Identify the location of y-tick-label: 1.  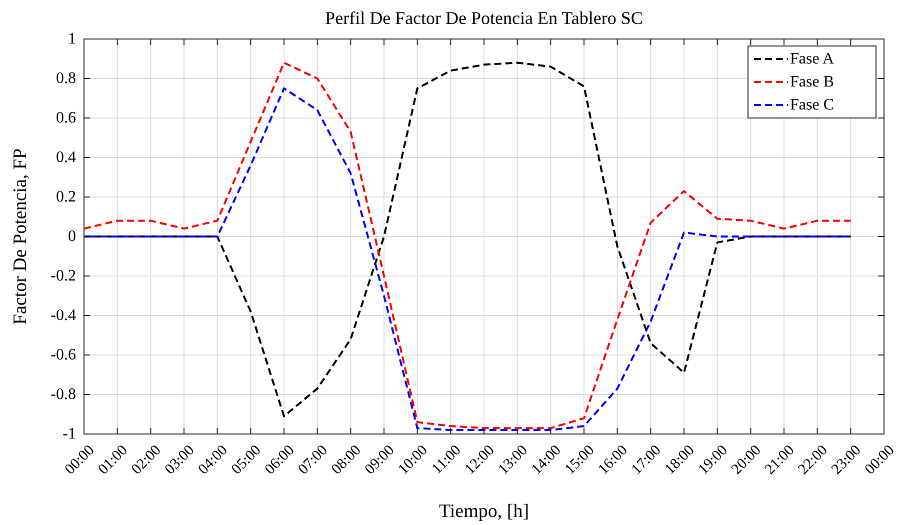
(72, 39).